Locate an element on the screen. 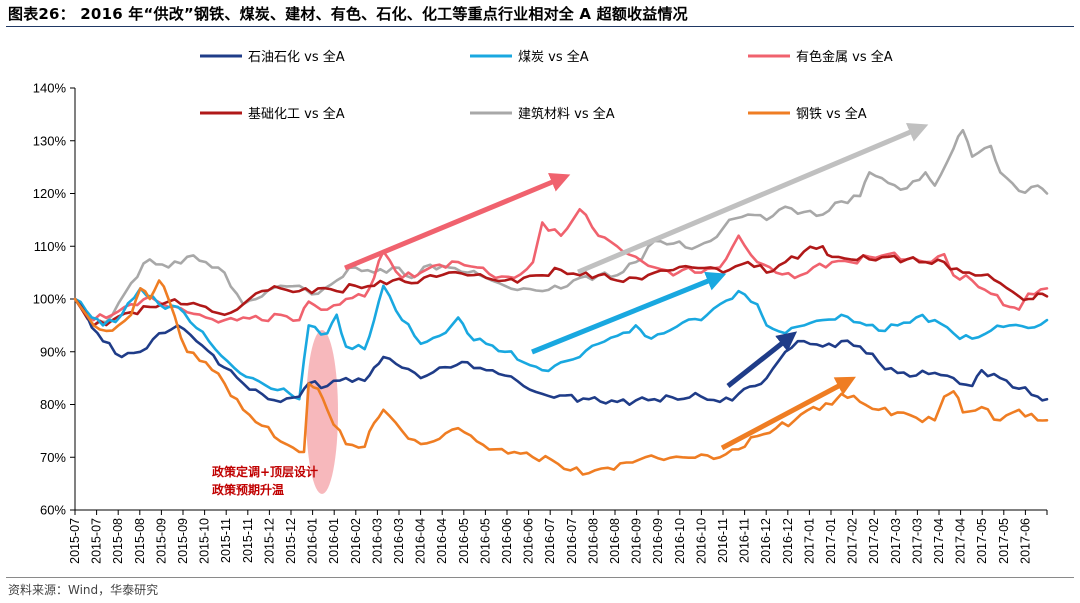 This screenshot has height=603, width=1080. legend-label: 石油石化 vs 全A is located at coordinates (296, 57).